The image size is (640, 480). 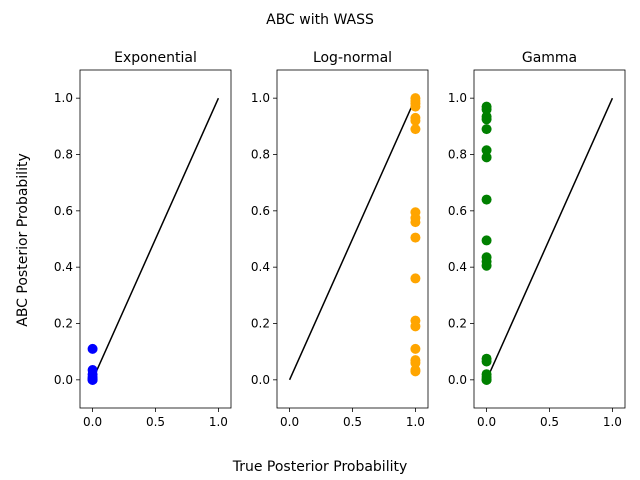 I want to click on figure-ylabel: ABC Posterior Probability, so click(x=23, y=240).